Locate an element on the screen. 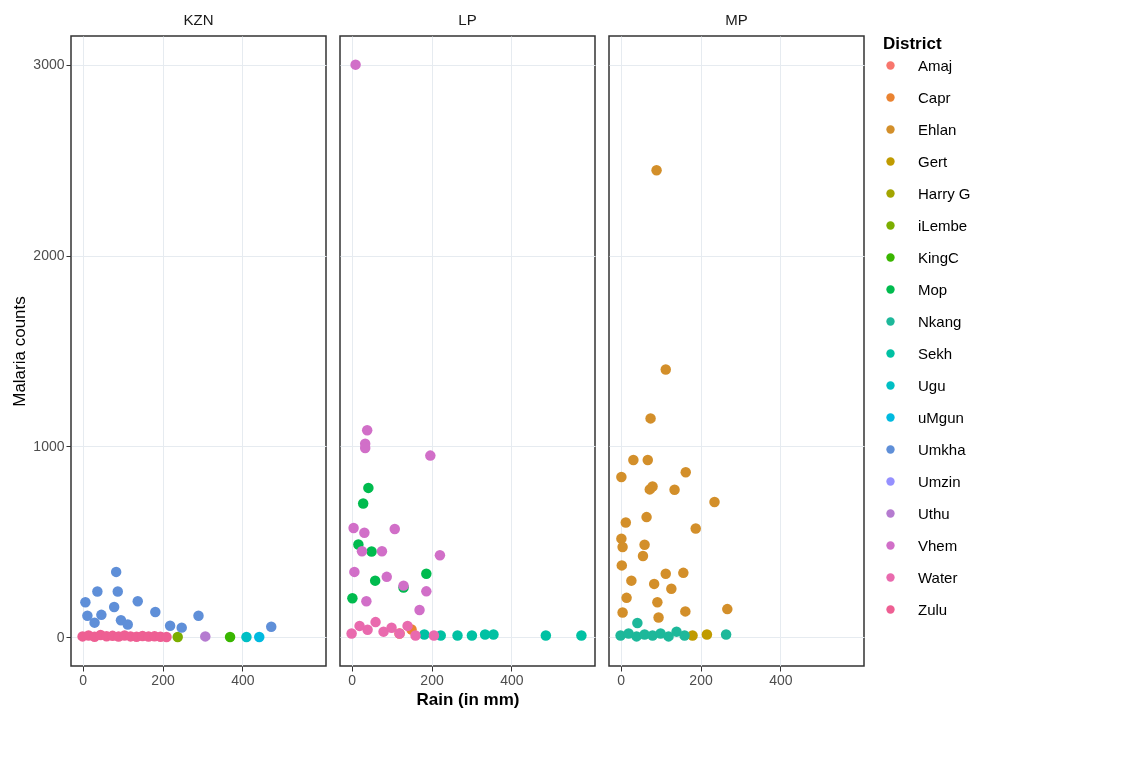  y-tick-label: 0 is located at coordinates (60, 636).